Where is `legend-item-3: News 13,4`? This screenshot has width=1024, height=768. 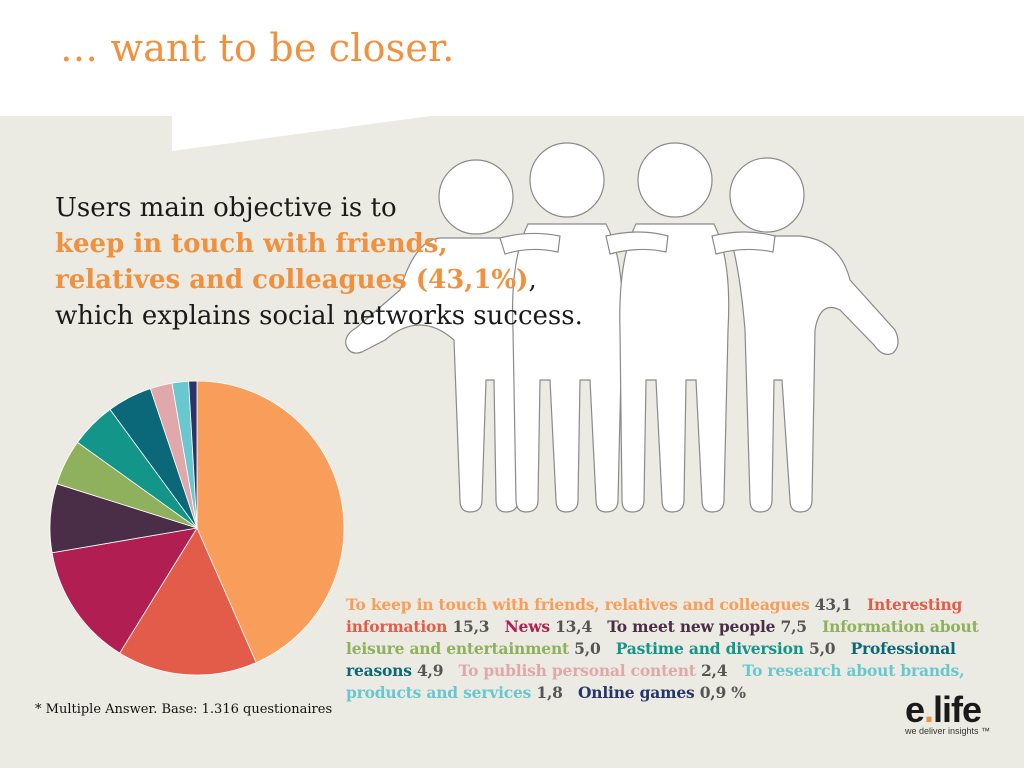
legend-item-3: News 13,4 is located at coordinates (548, 626).